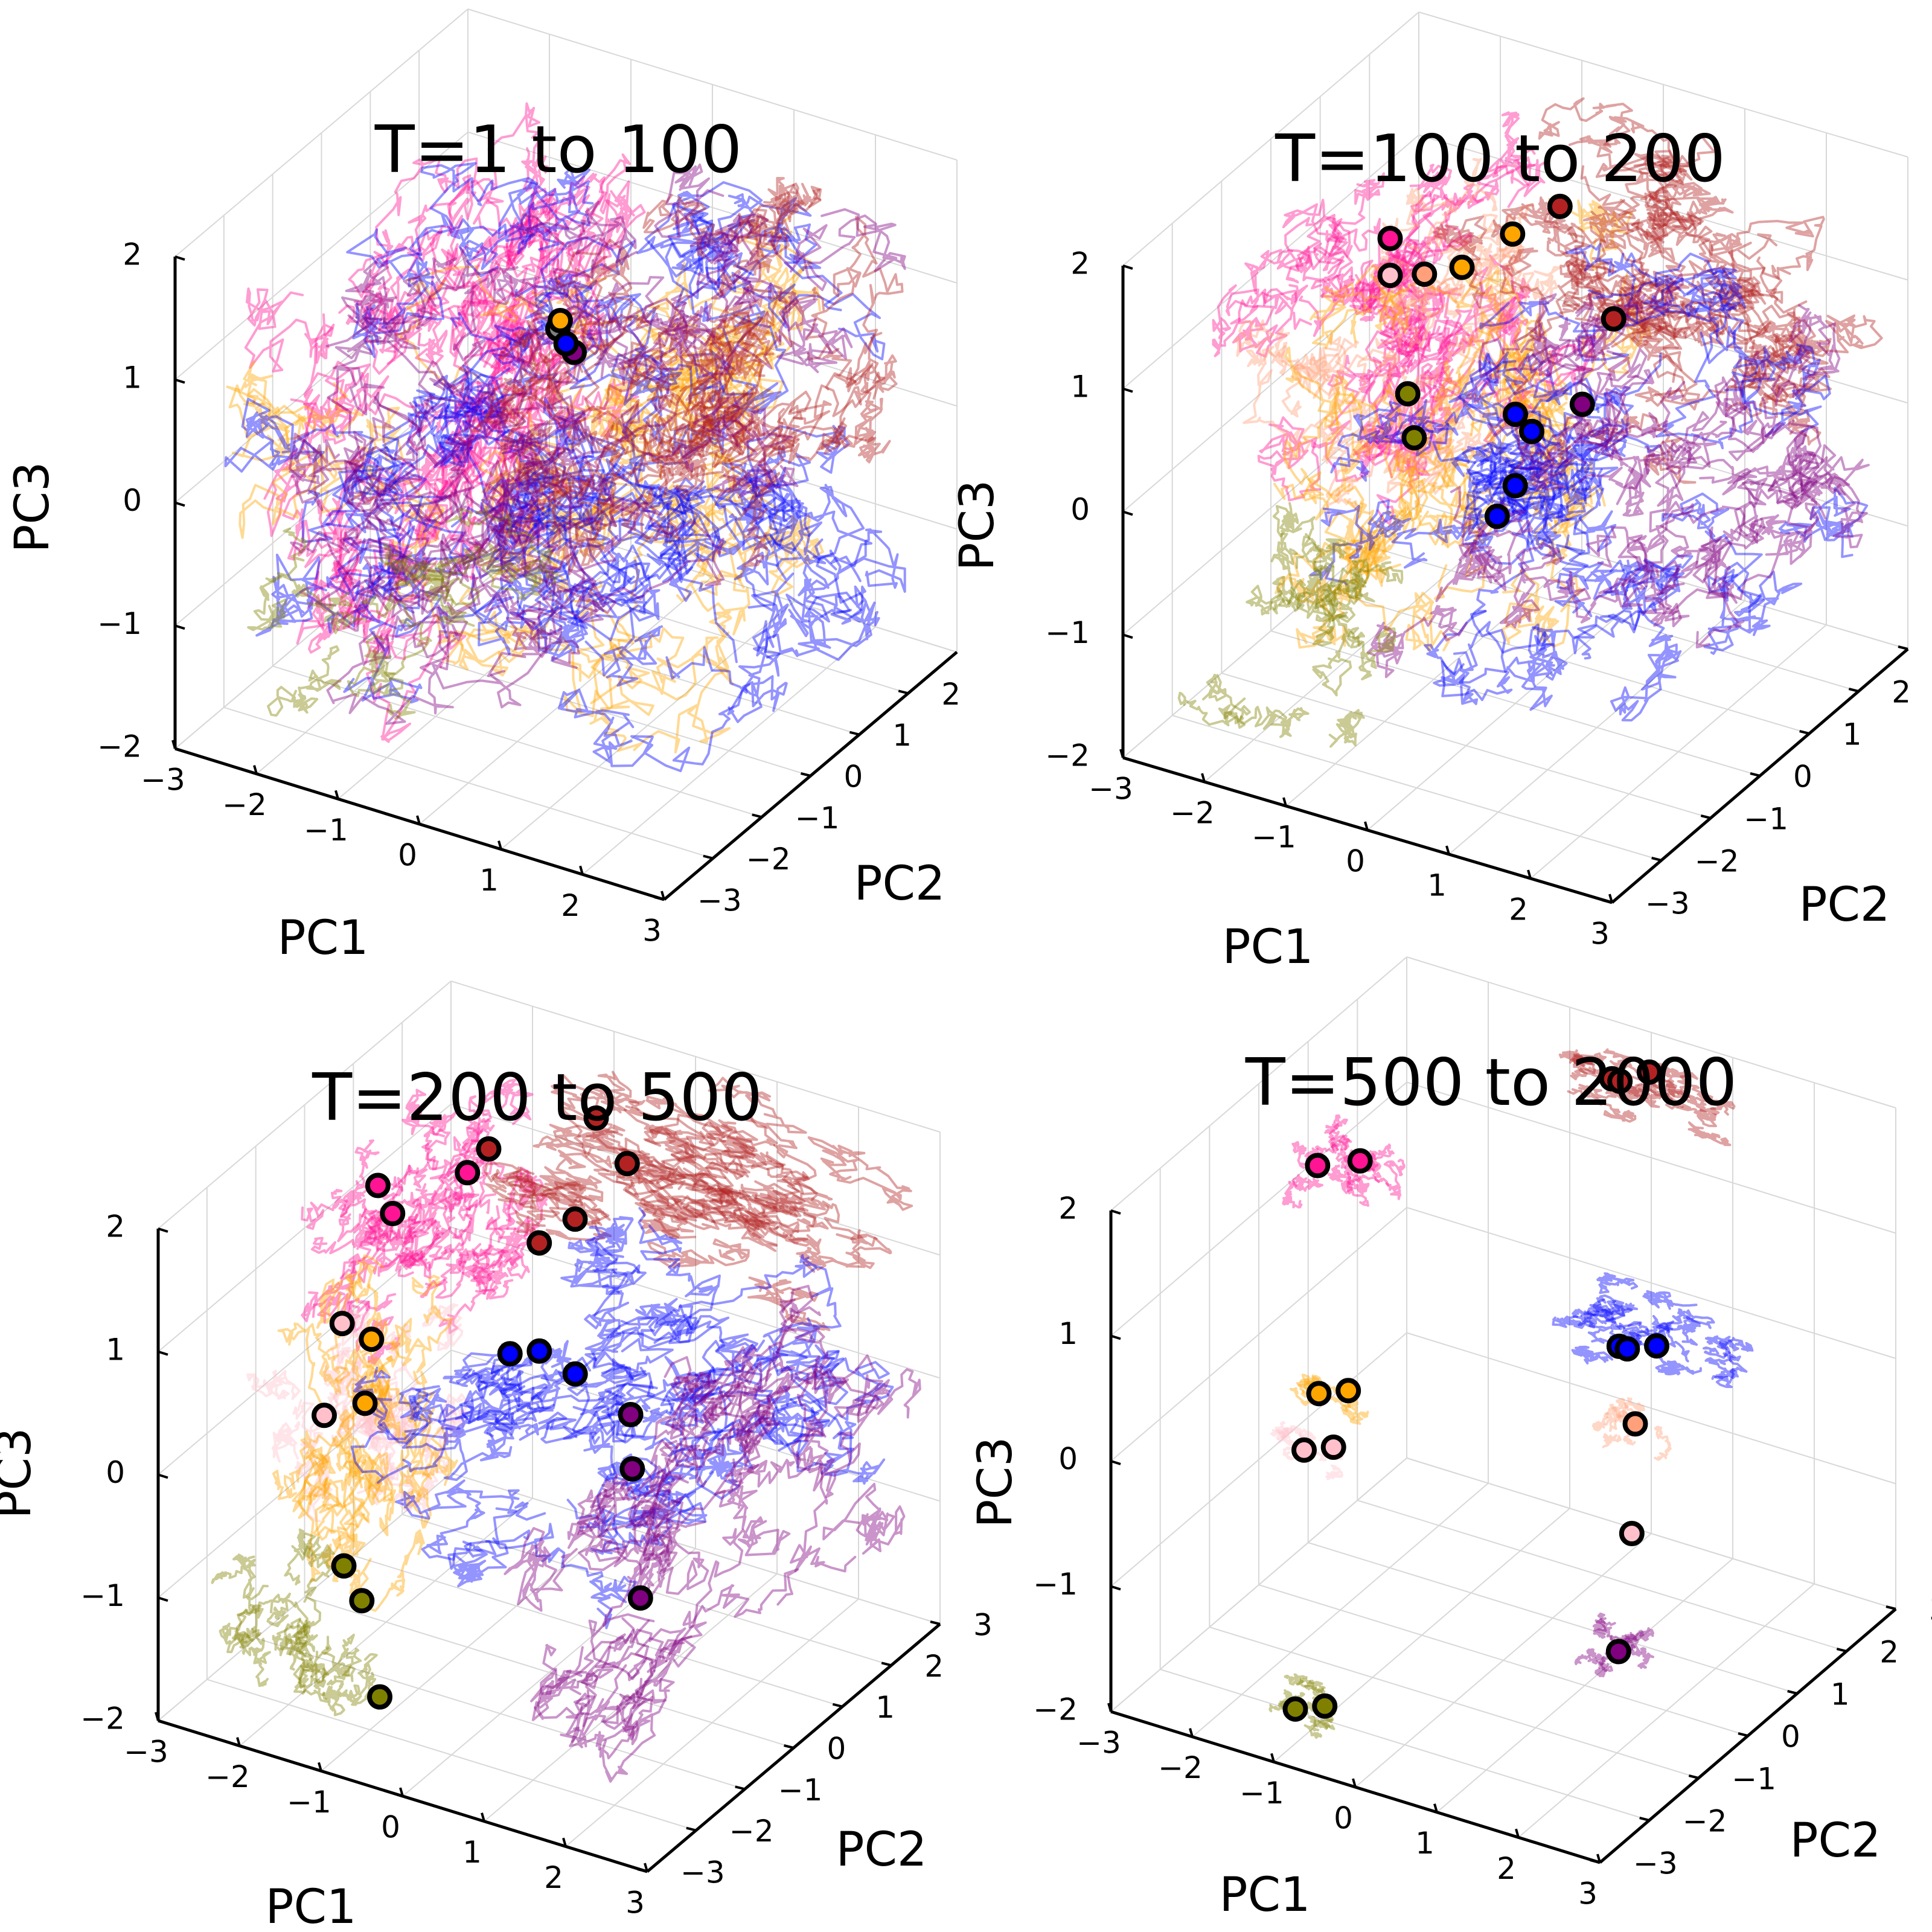 Image resolution: width=1932 pixels, height=1932 pixels. I want to click on x-axis-title: PC1, so click(311, 1906).